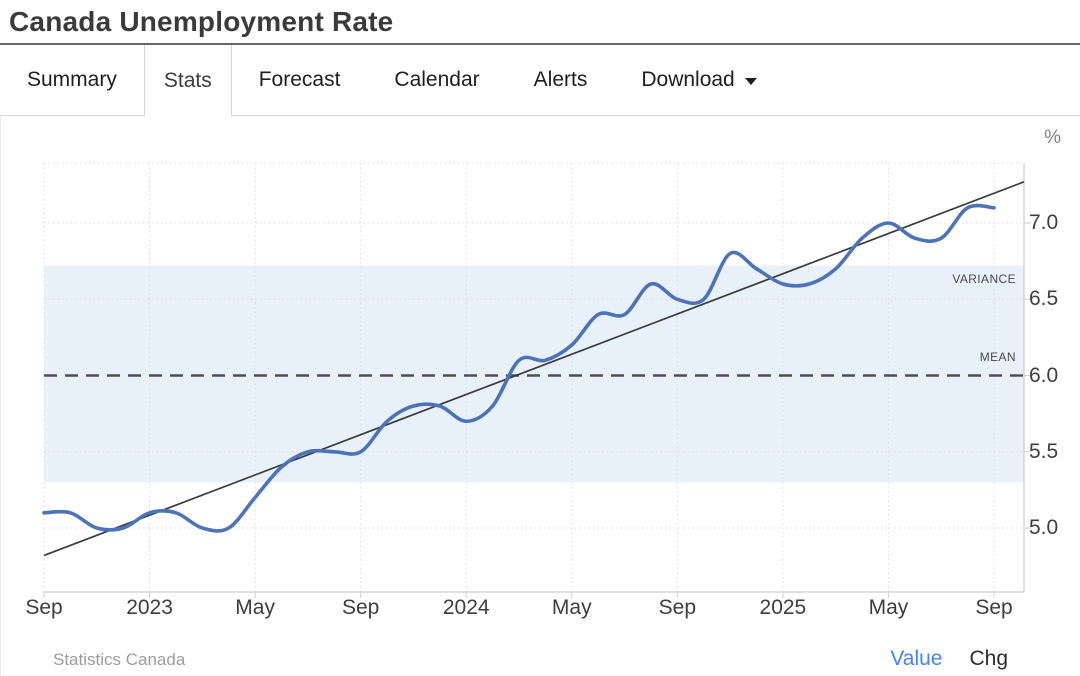 This screenshot has height=676, width=1080. Describe the element at coordinates (1044, 299) in the screenshot. I see `y-tick-label: 6.5` at that location.